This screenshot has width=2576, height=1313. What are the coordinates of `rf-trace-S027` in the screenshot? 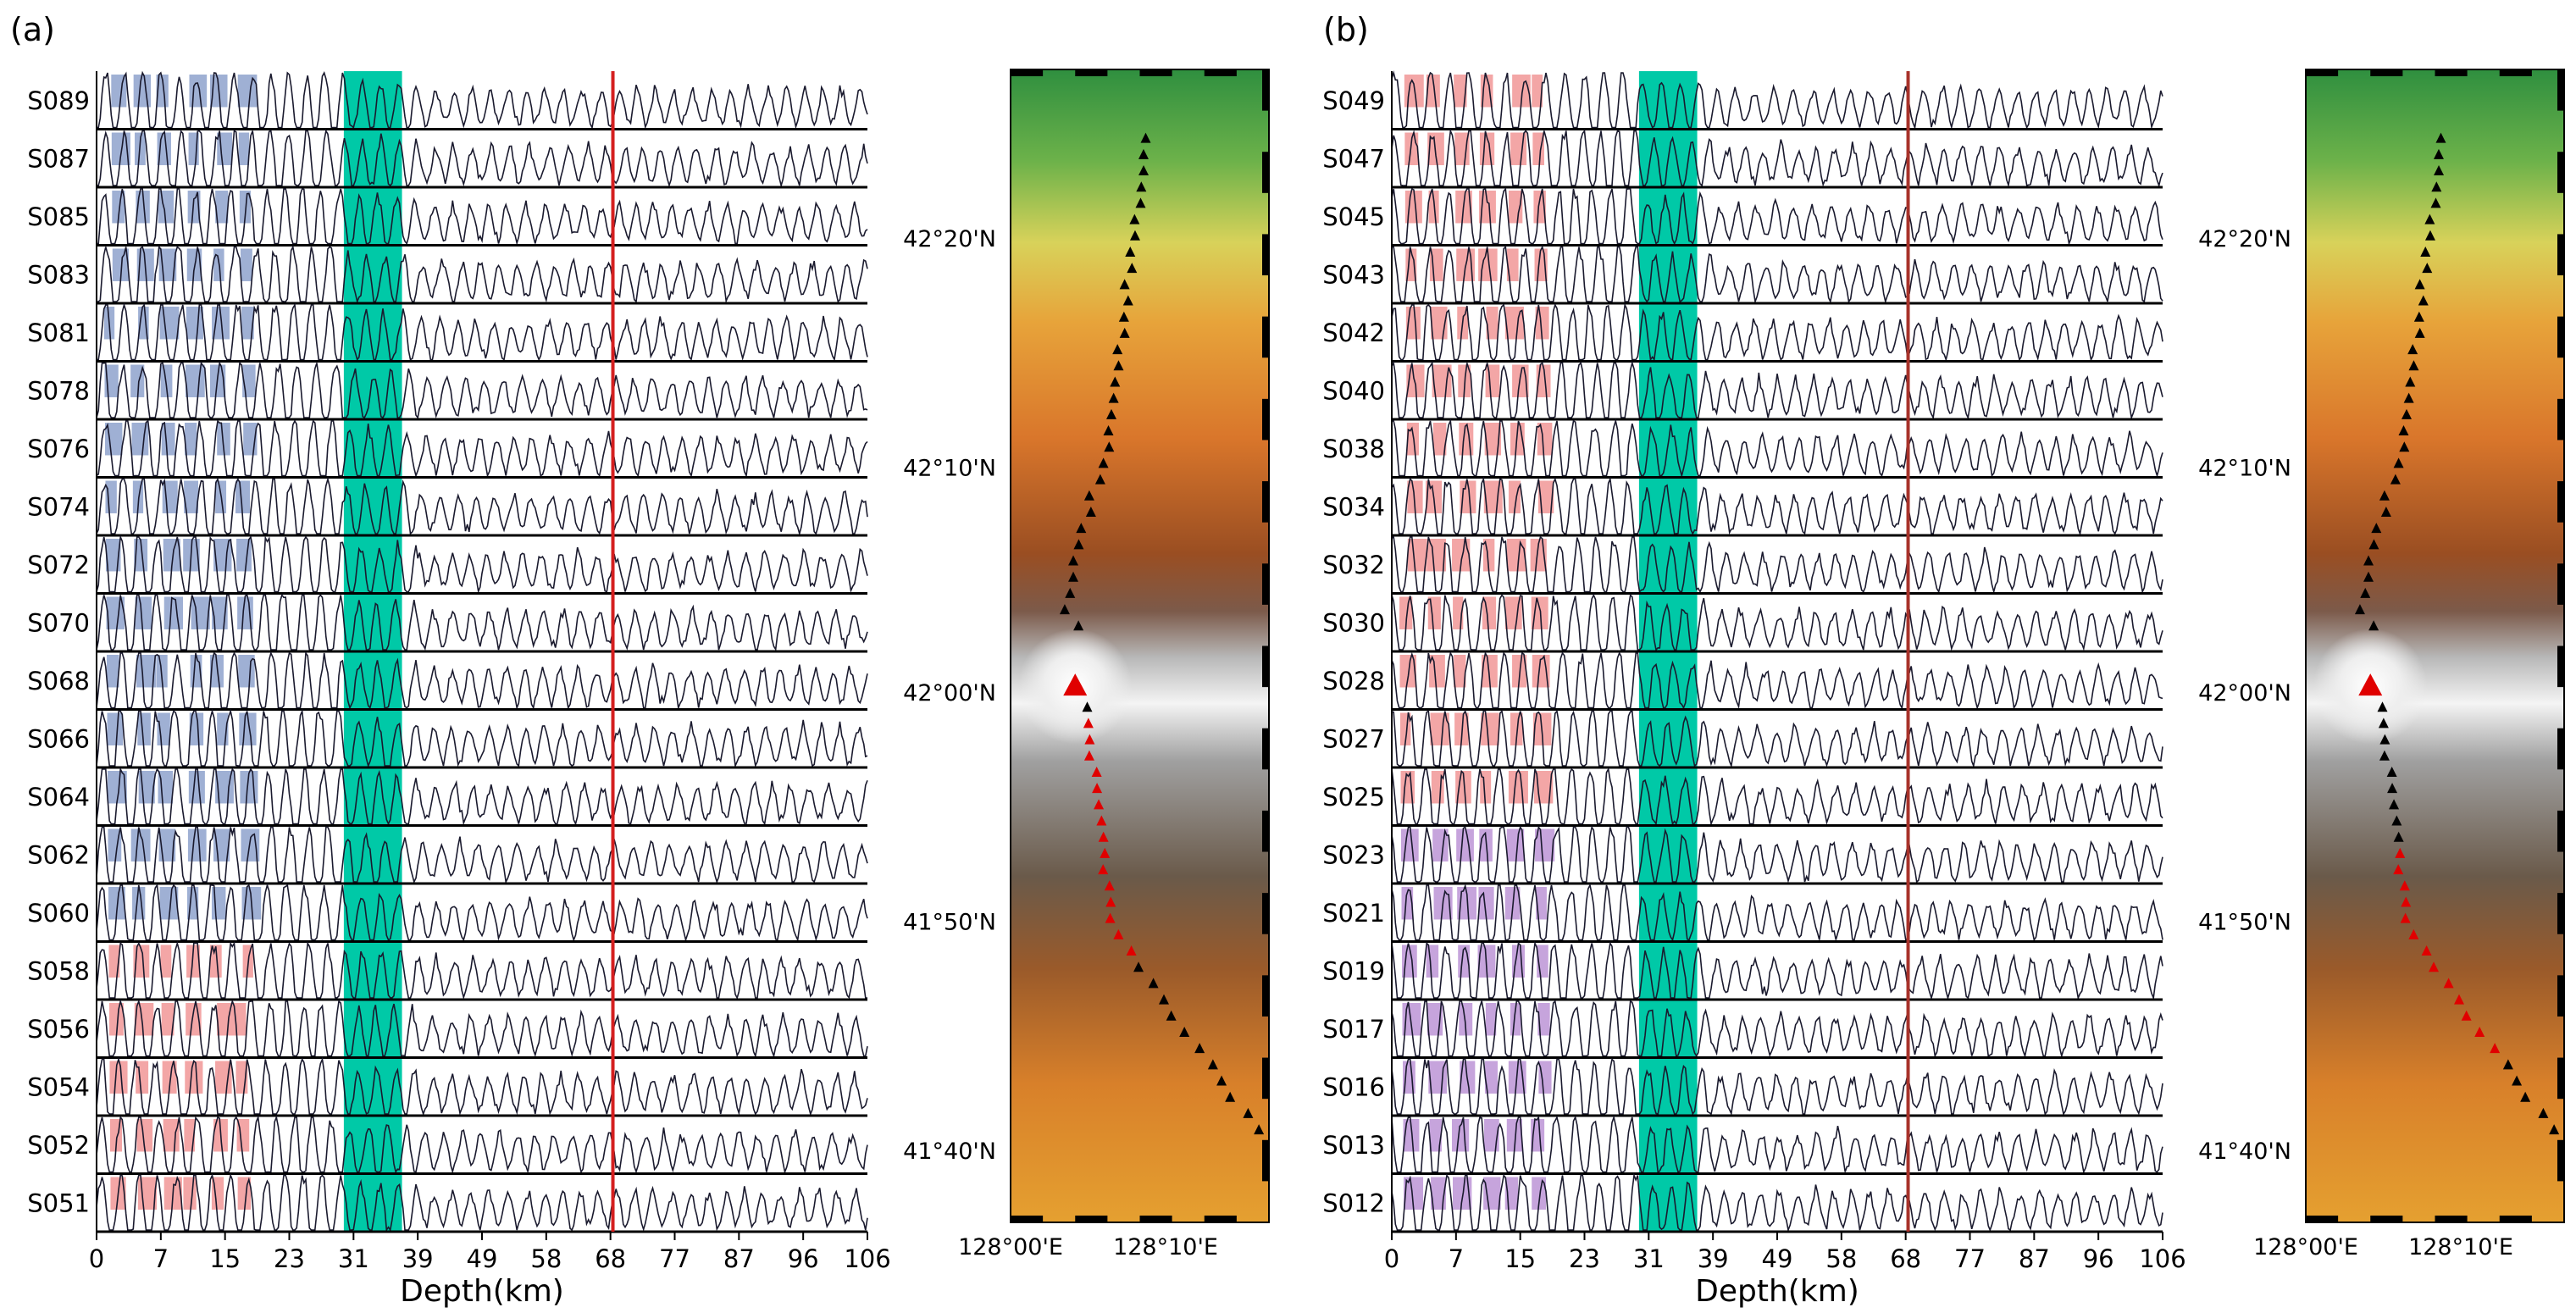 It's located at (1777, 738).